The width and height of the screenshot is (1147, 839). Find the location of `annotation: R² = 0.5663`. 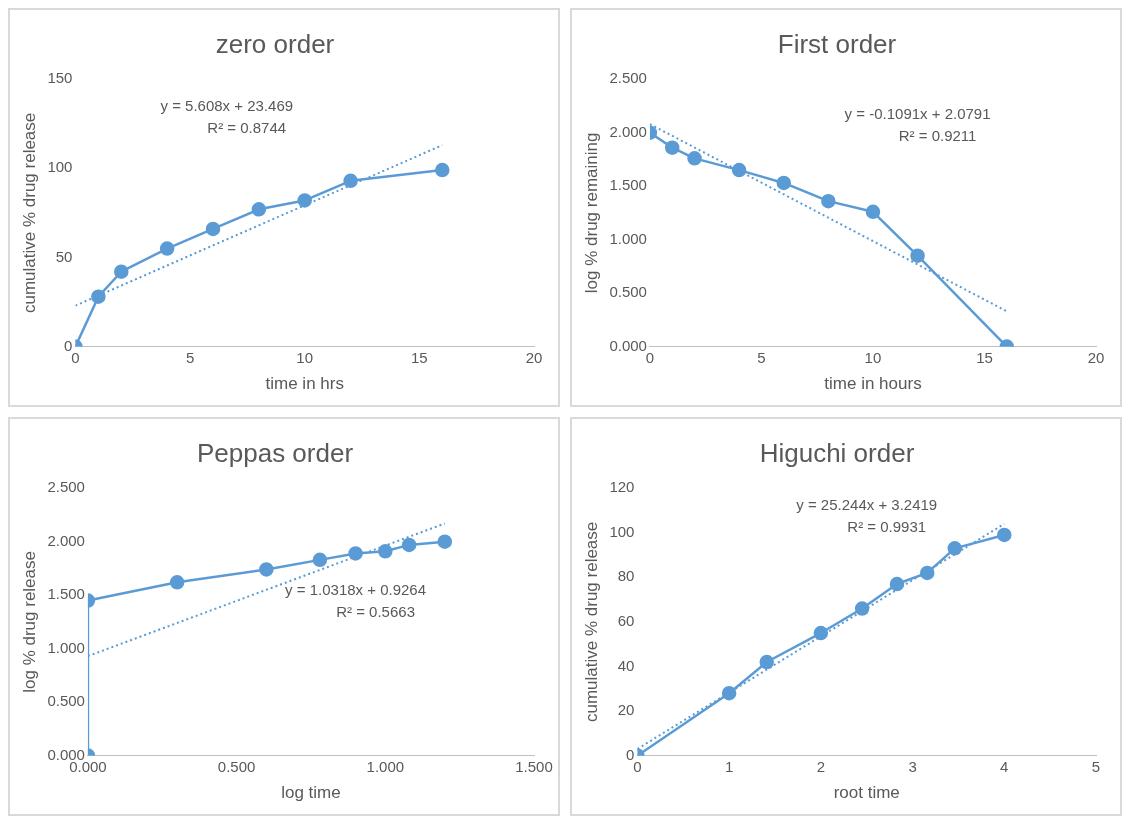

annotation: R² = 0.5663 is located at coordinates (375, 612).